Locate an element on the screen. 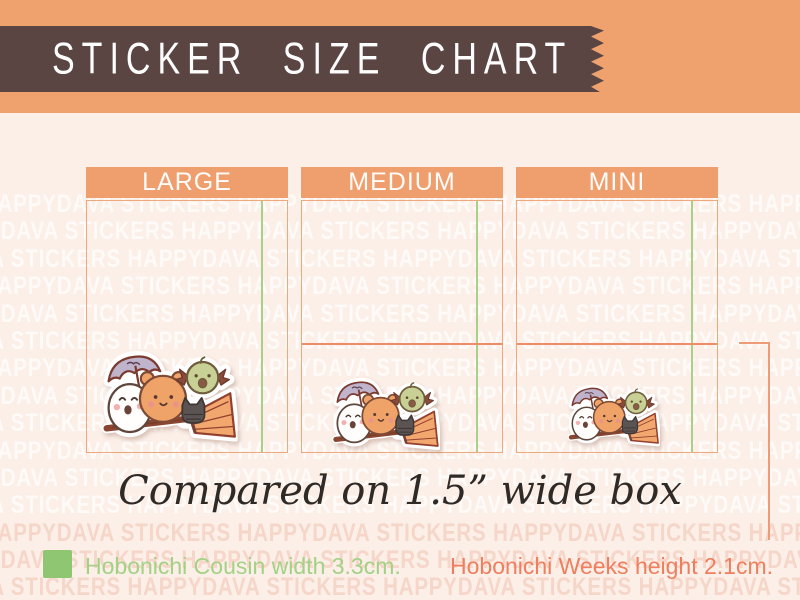 The height and width of the screenshot is (600, 800). weeks-height-bracket-horizontal is located at coordinates (754, 343).